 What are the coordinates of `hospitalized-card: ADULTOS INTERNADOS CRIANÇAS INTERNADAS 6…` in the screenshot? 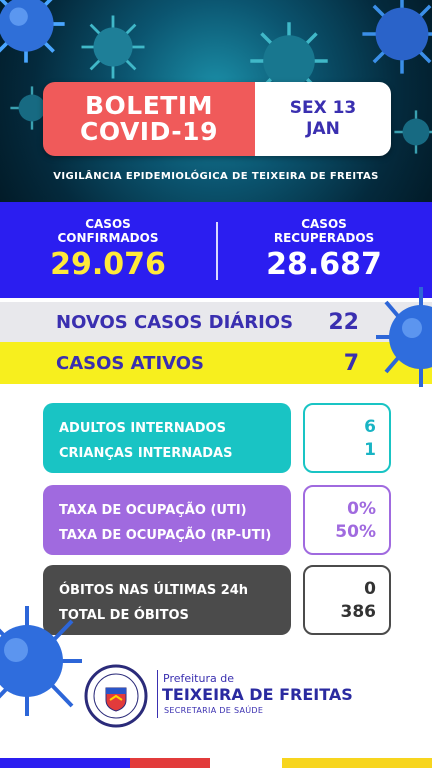 It's located at (217, 438).